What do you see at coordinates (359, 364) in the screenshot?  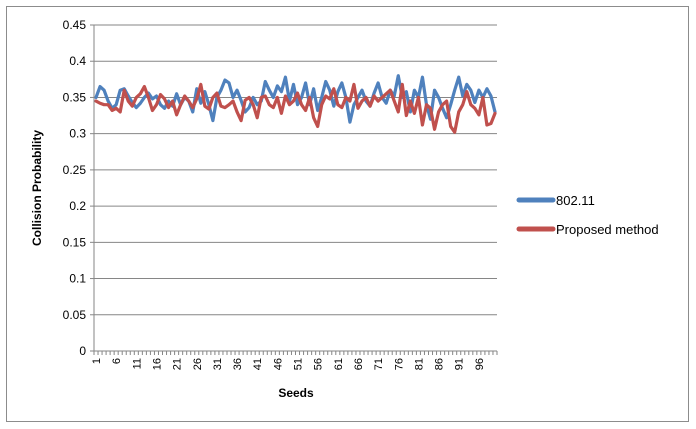 I see `x-tick-label: 66` at bounding box center [359, 364].